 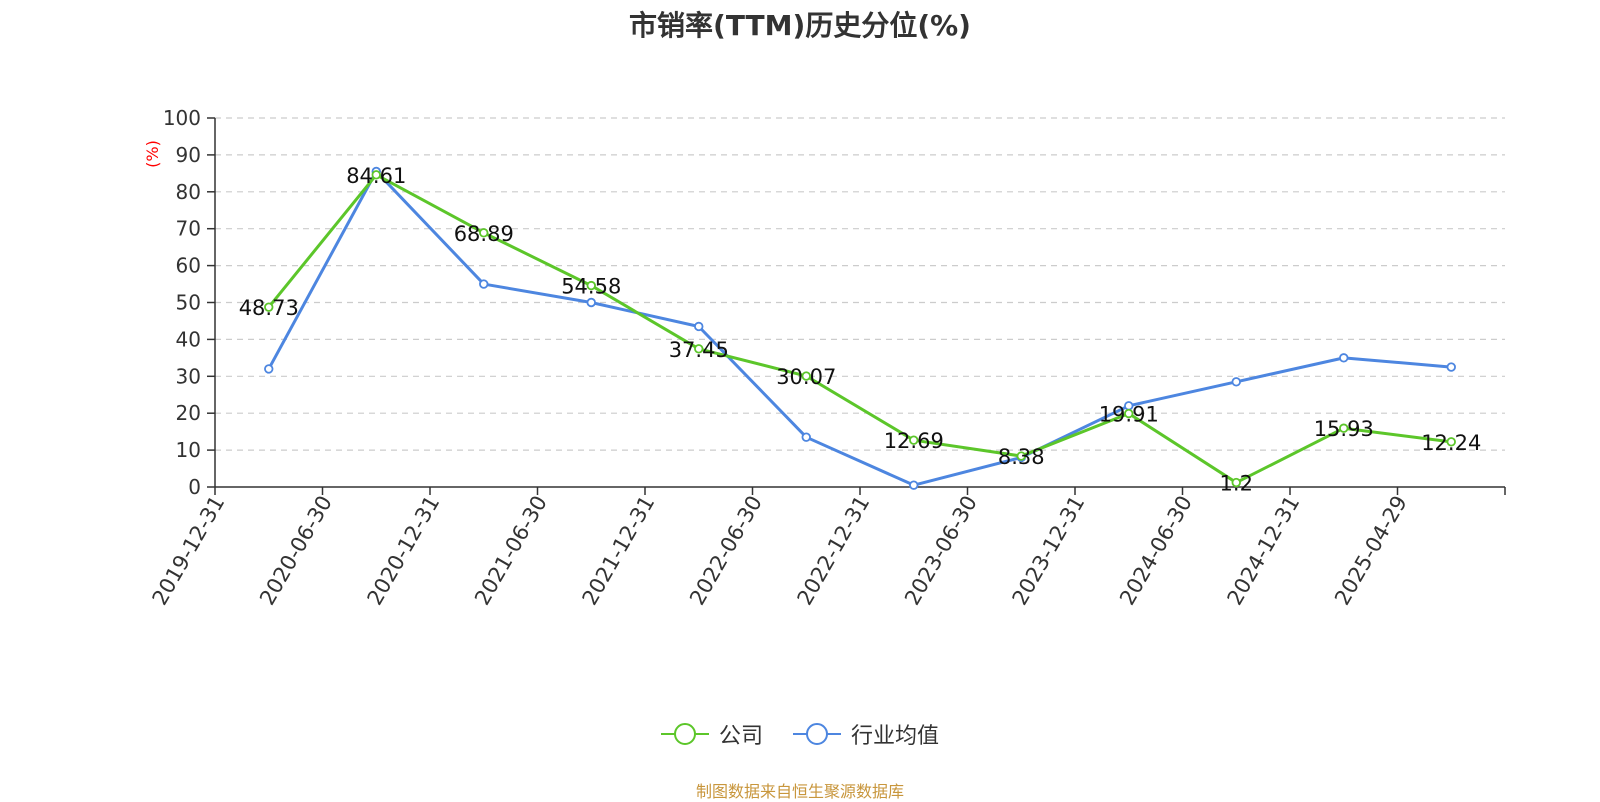 I want to click on source-note: 制图数据来自恒生聚源数据库, so click(x=799, y=791).